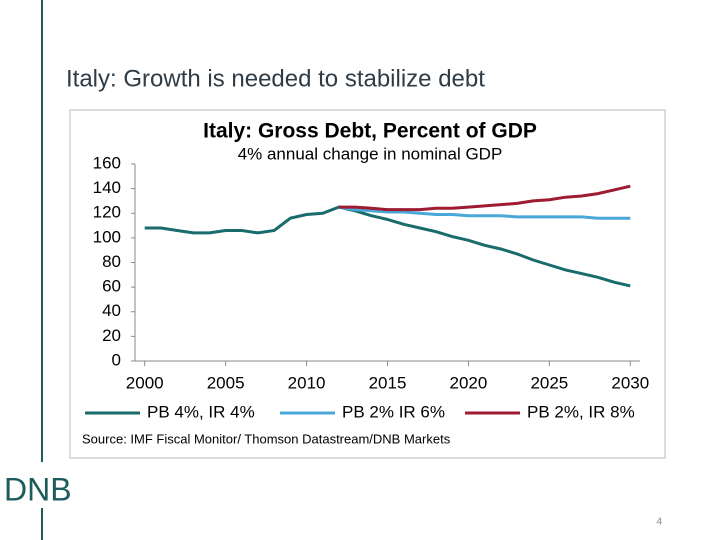 The height and width of the screenshot is (540, 720). Describe the element at coordinates (201, 411) in the screenshot. I see `legend-label: PB 4%, IR 4%` at that location.